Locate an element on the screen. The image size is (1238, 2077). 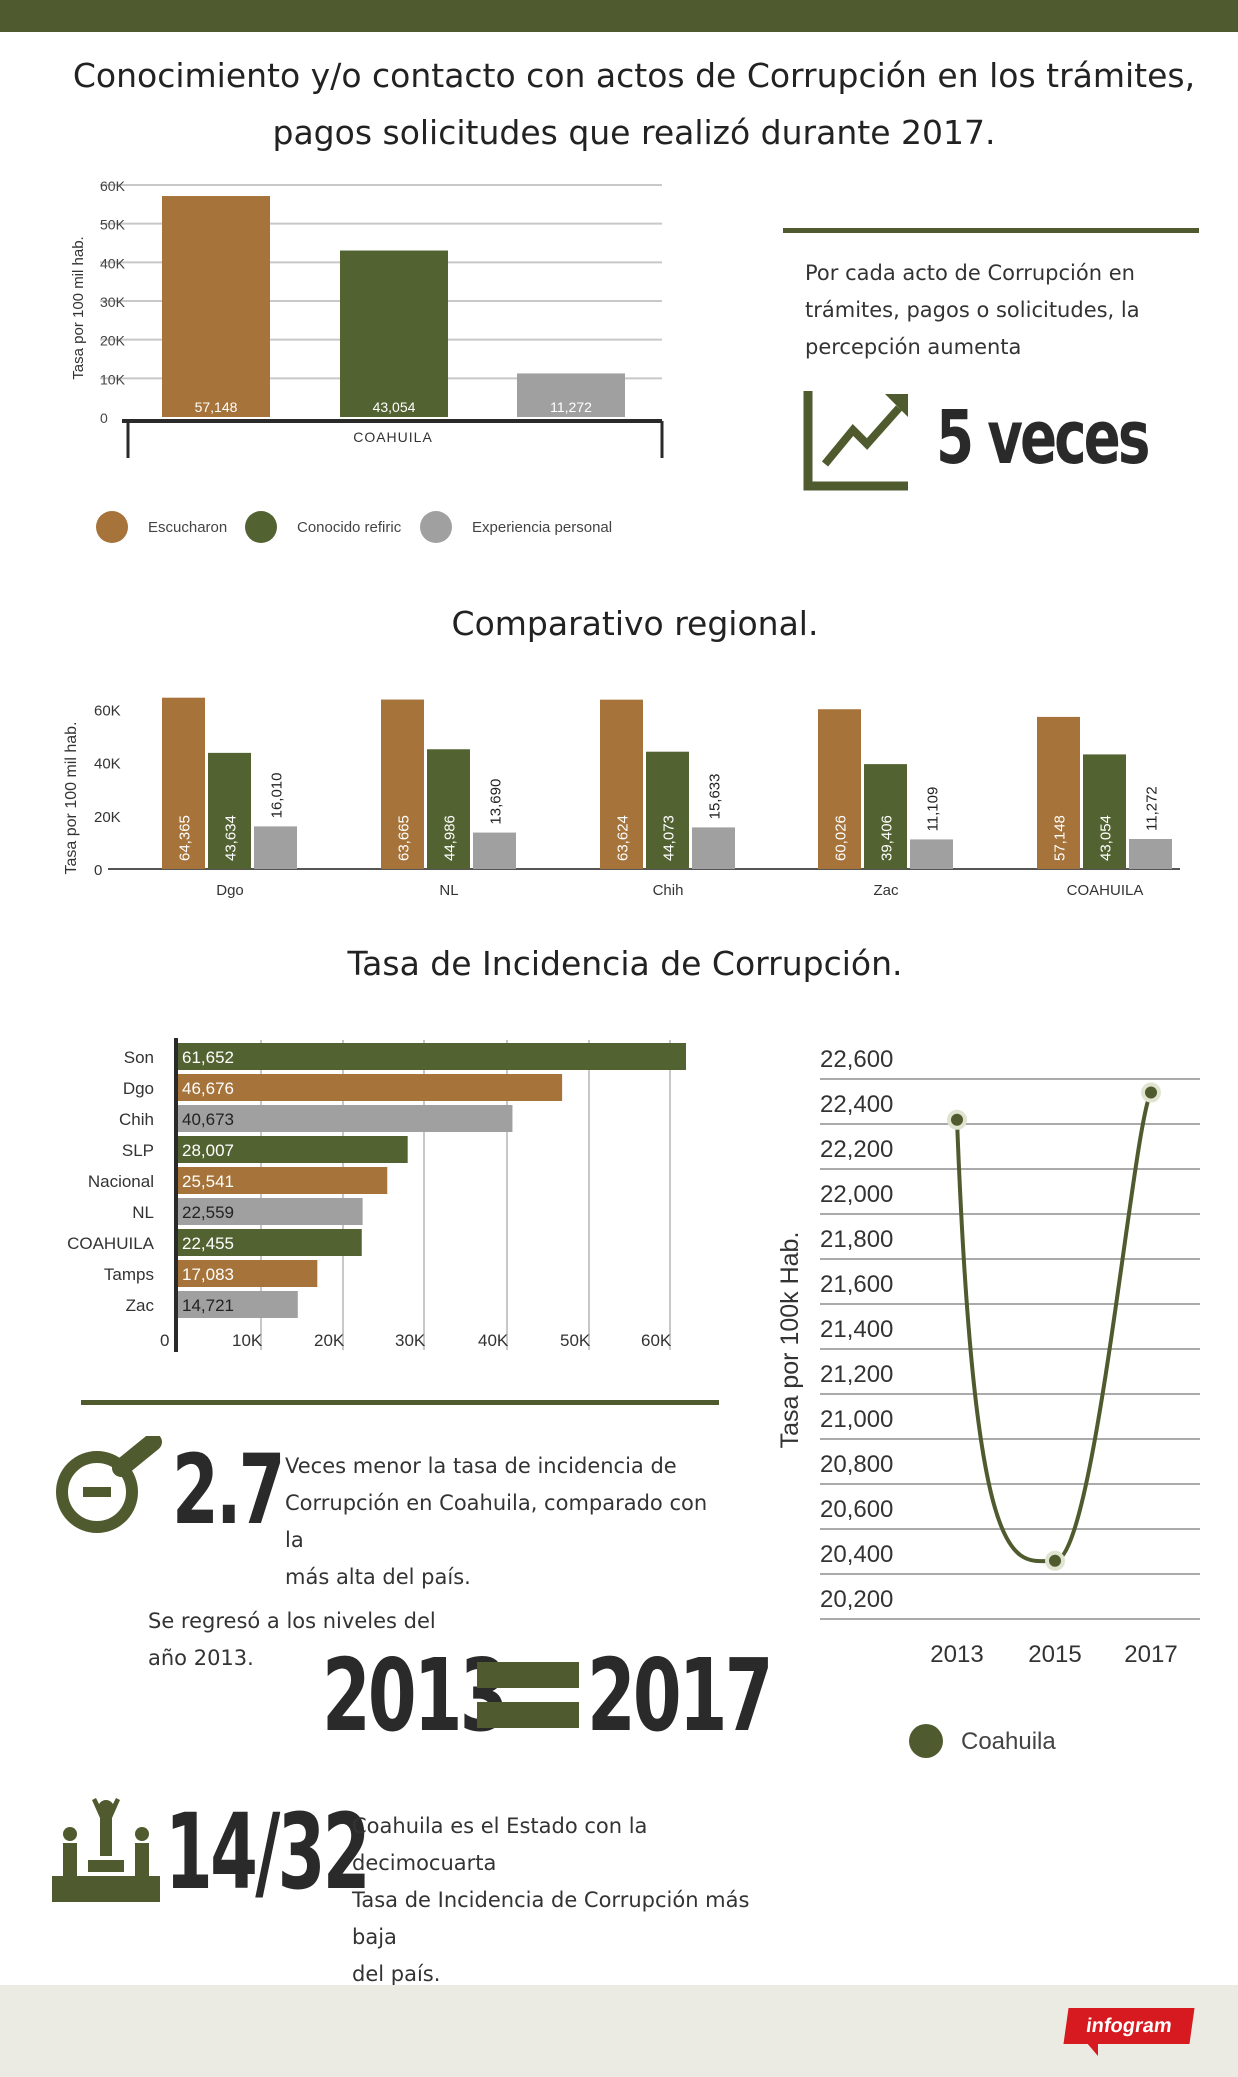
y-category-label: Dgo is located at coordinates (138, 1088).